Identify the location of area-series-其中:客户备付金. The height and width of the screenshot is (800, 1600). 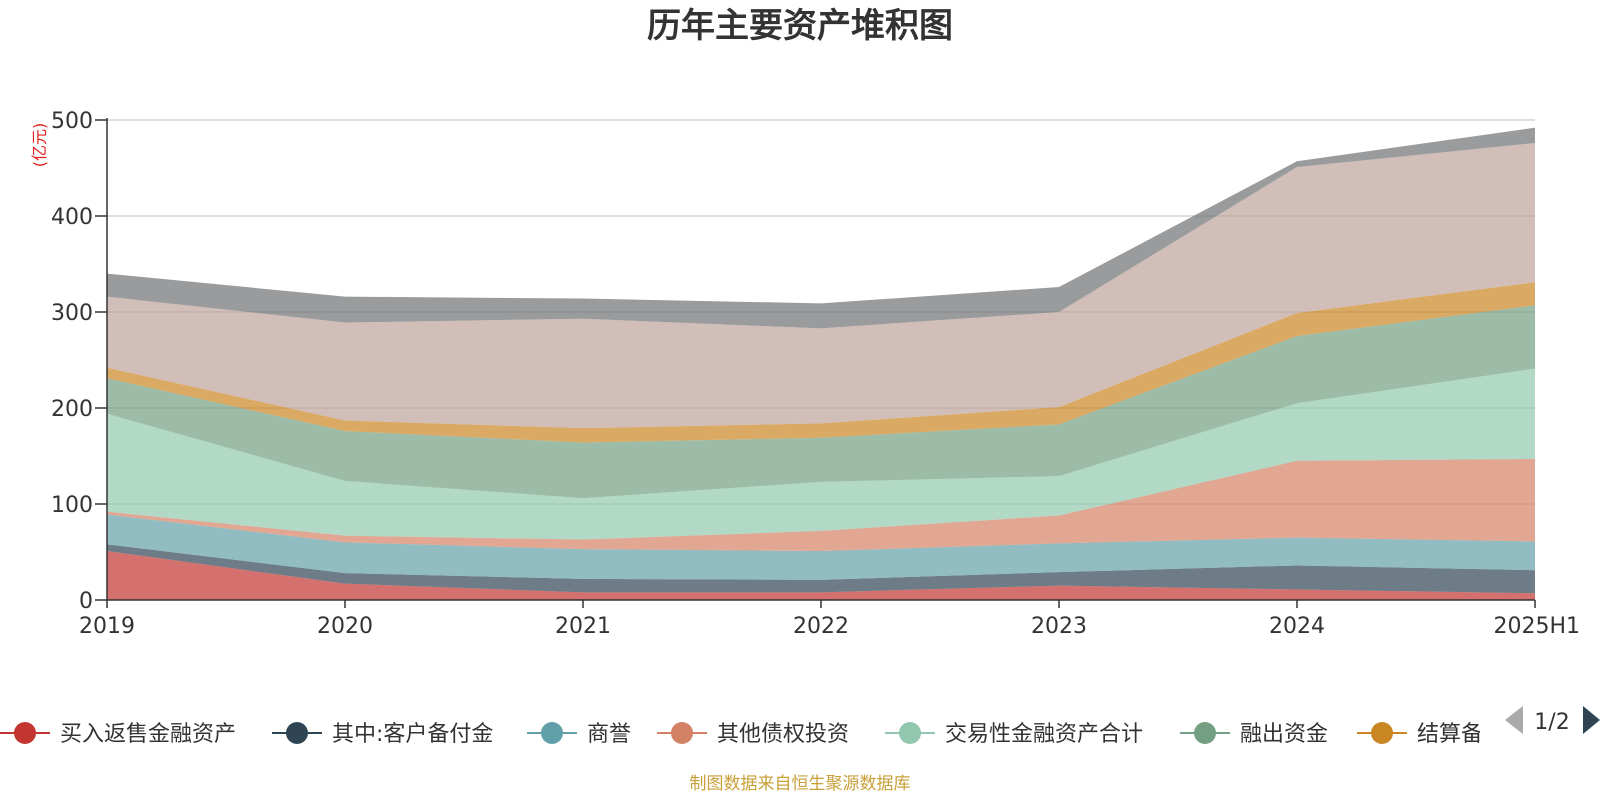
(821, 569).